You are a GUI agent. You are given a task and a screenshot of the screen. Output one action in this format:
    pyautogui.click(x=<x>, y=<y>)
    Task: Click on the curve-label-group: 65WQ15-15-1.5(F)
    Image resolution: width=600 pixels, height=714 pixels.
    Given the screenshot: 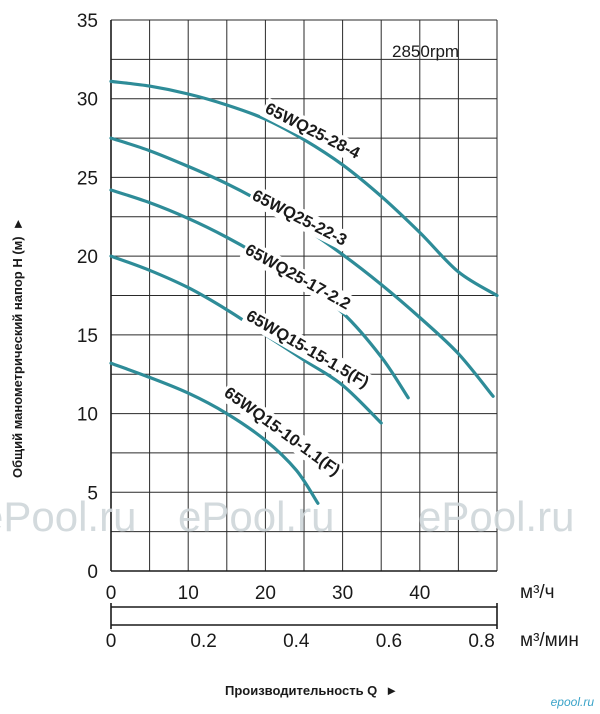 What is the action you would take?
    pyautogui.click(x=307, y=349)
    